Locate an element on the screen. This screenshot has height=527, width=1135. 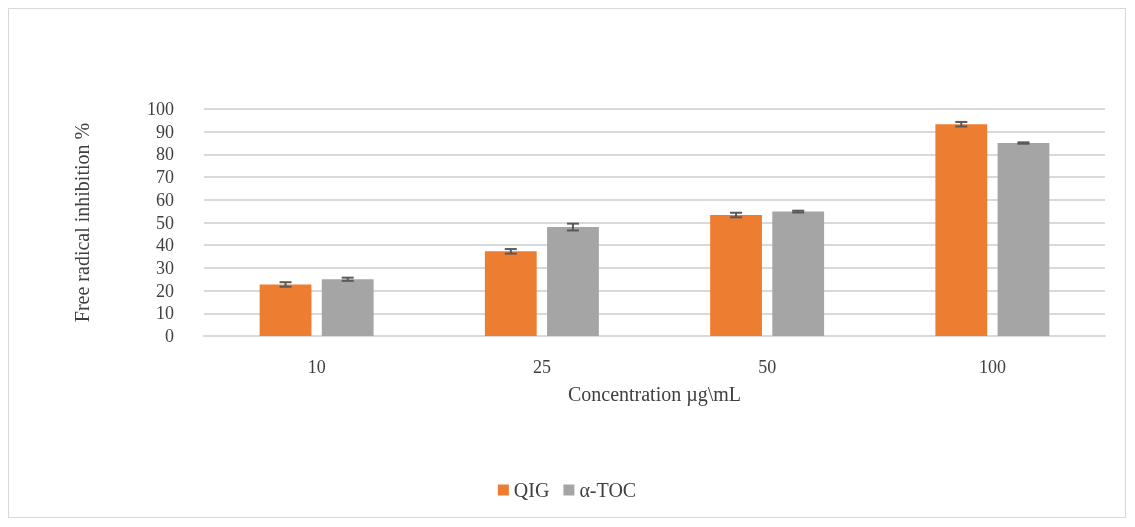
y-axis-title: Free radical inhibition % is located at coordinates (82, 222).